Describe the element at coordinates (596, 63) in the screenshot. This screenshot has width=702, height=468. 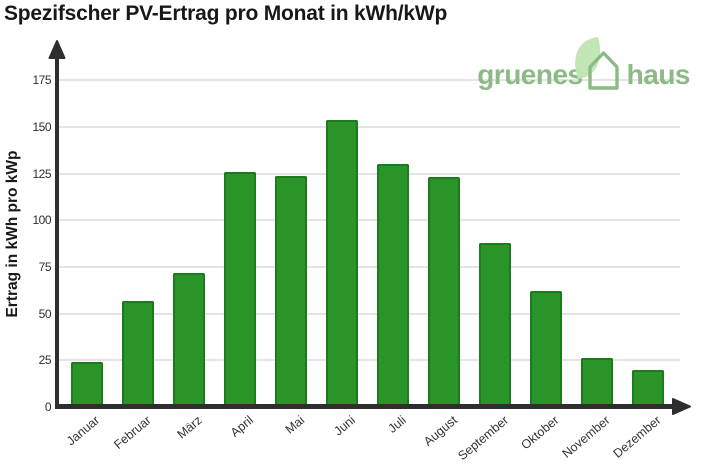
I see `leaf-house-icon` at that location.